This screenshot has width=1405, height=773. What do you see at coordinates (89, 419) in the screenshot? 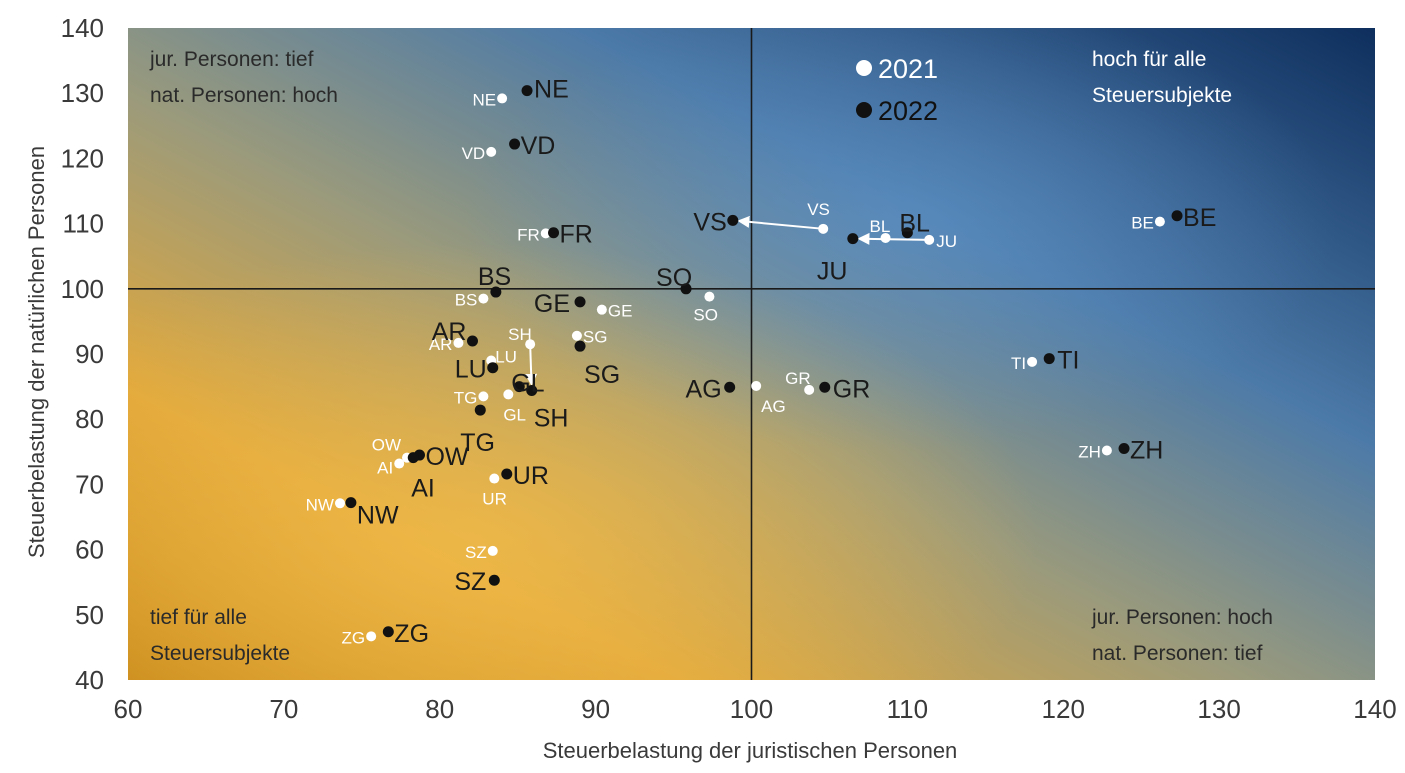
I see `y-tick-label: 80` at bounding box center [89, 419].